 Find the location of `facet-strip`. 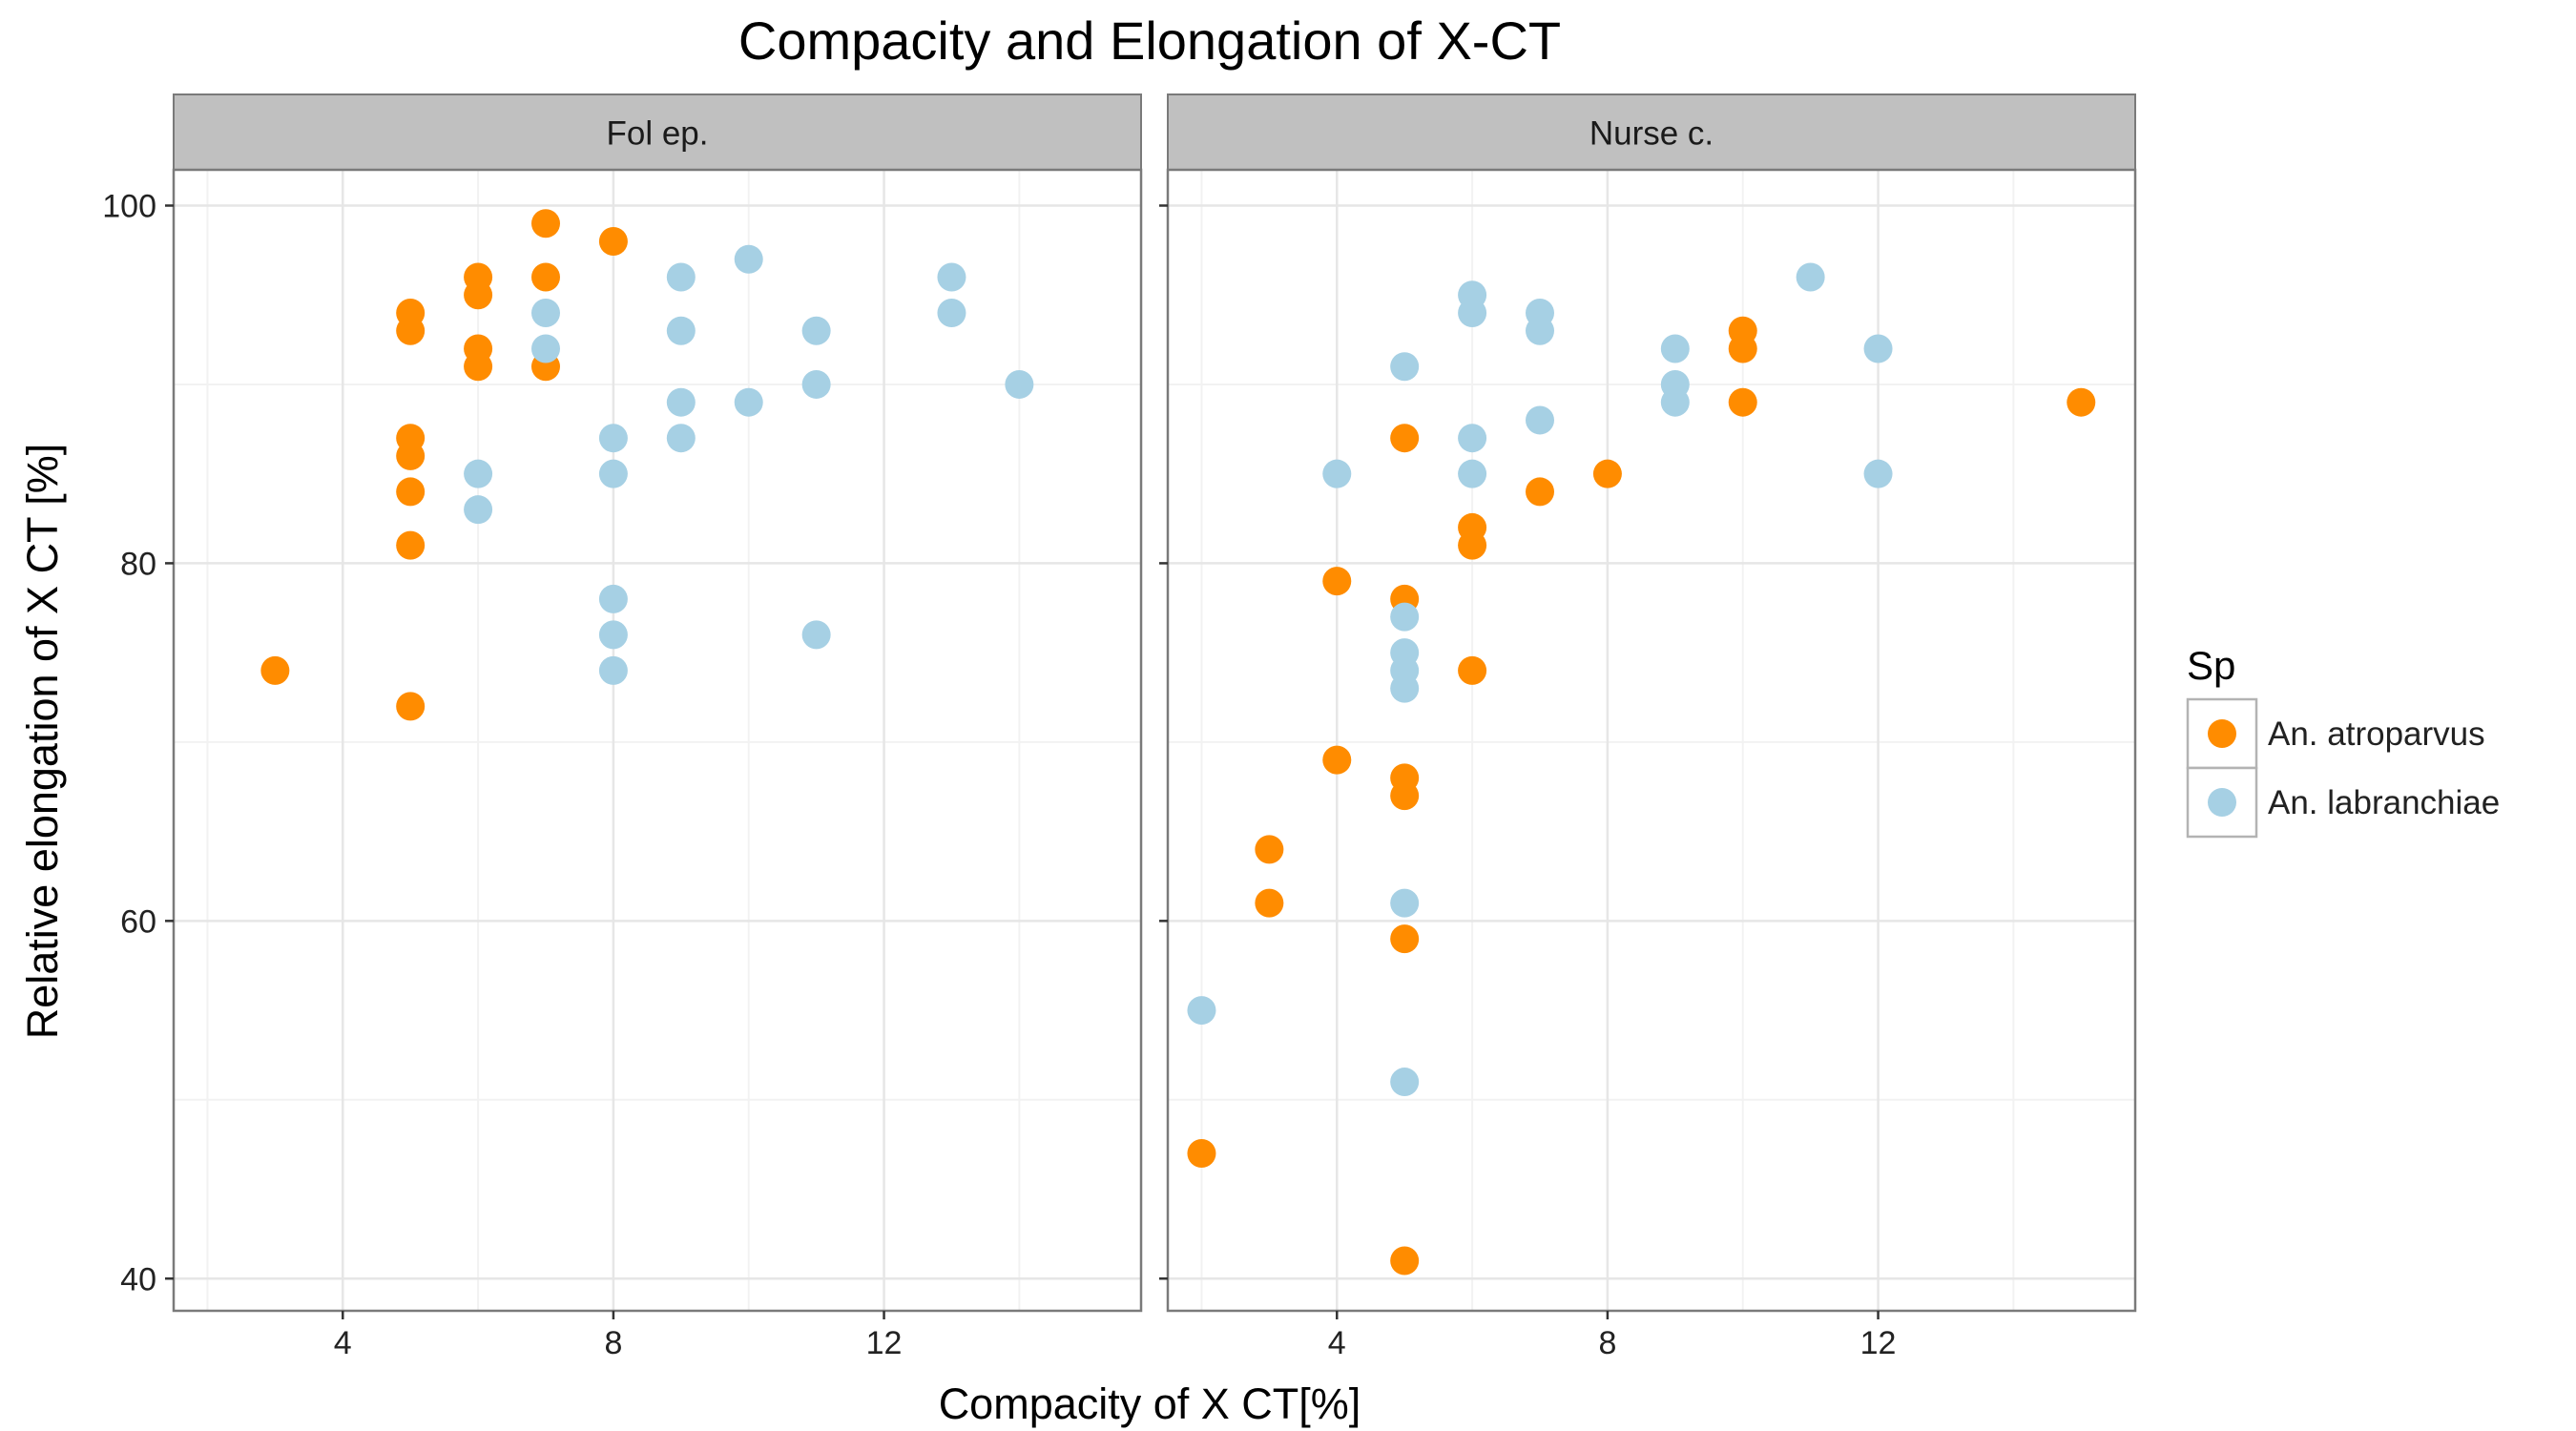

facet-strip is located at coordinates (657, 132).